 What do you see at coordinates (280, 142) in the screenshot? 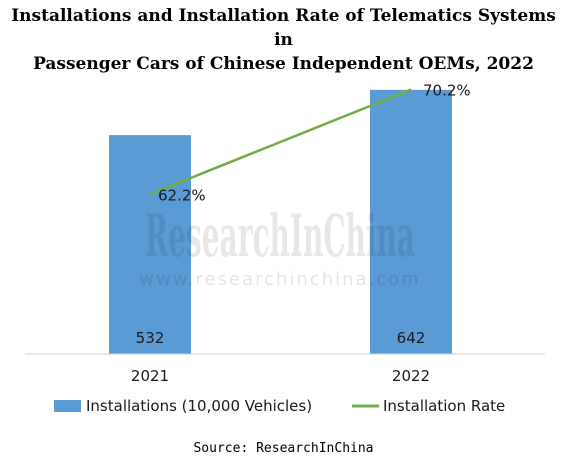
I see `rate-line` at bounding box center [280, 142].